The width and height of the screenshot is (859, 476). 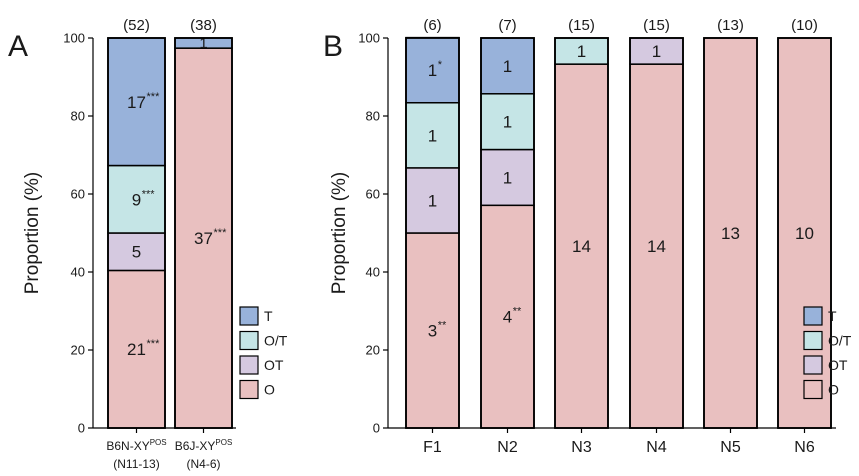 I want to click on x-category-main: B6J-XY, so click(x=195, y=446).